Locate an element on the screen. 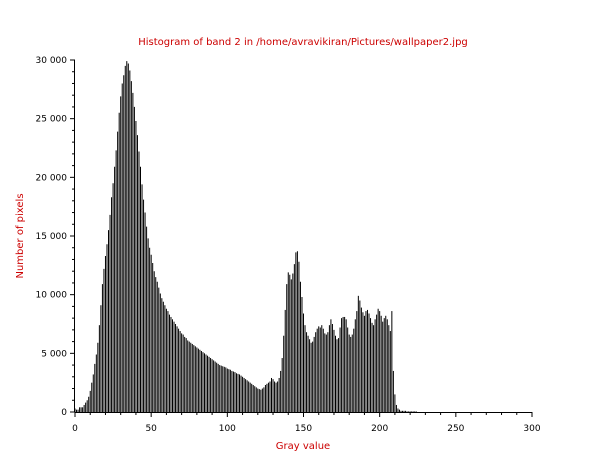 Image resolution: width=607 pixels, height=472 pixels. y-tick-label: 30 000 is located at coordinates (52, 61).